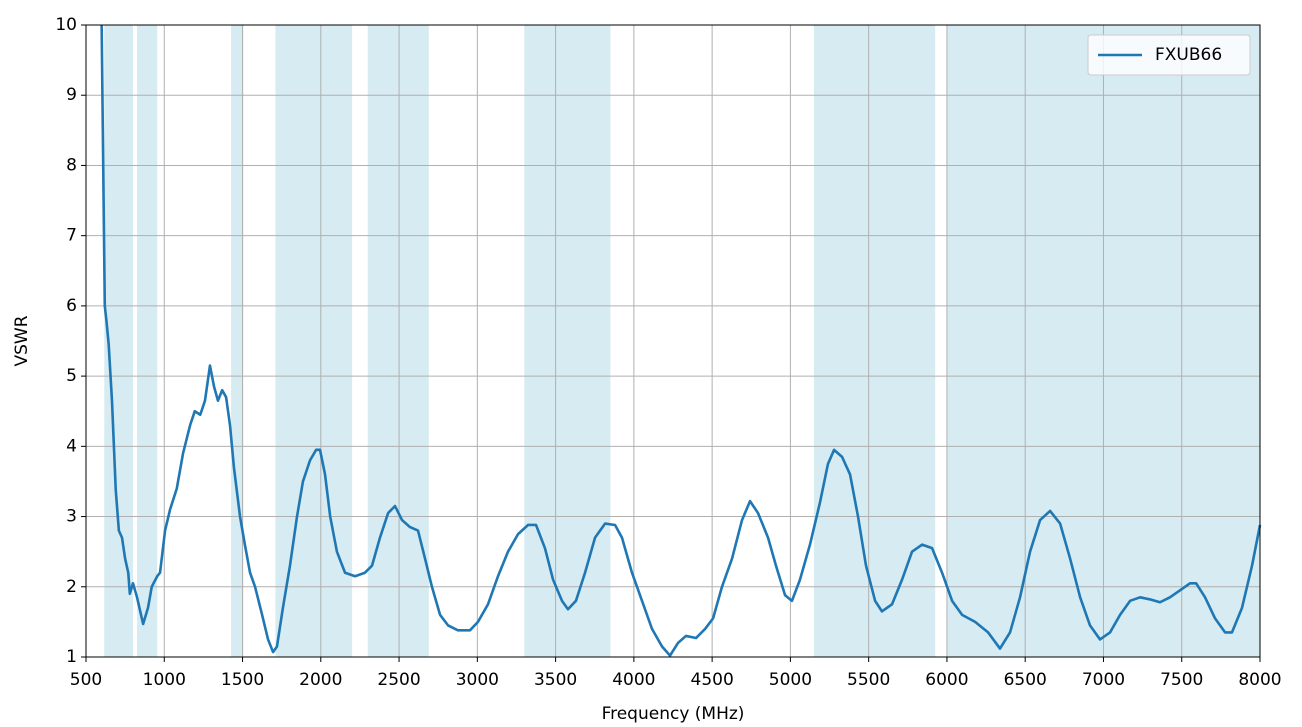 The image size is (1302, 727). What do you see at coordinates (71, 306) in the screenshot?
I see `y-tick-label: 6` at bounding box center [71, 306].